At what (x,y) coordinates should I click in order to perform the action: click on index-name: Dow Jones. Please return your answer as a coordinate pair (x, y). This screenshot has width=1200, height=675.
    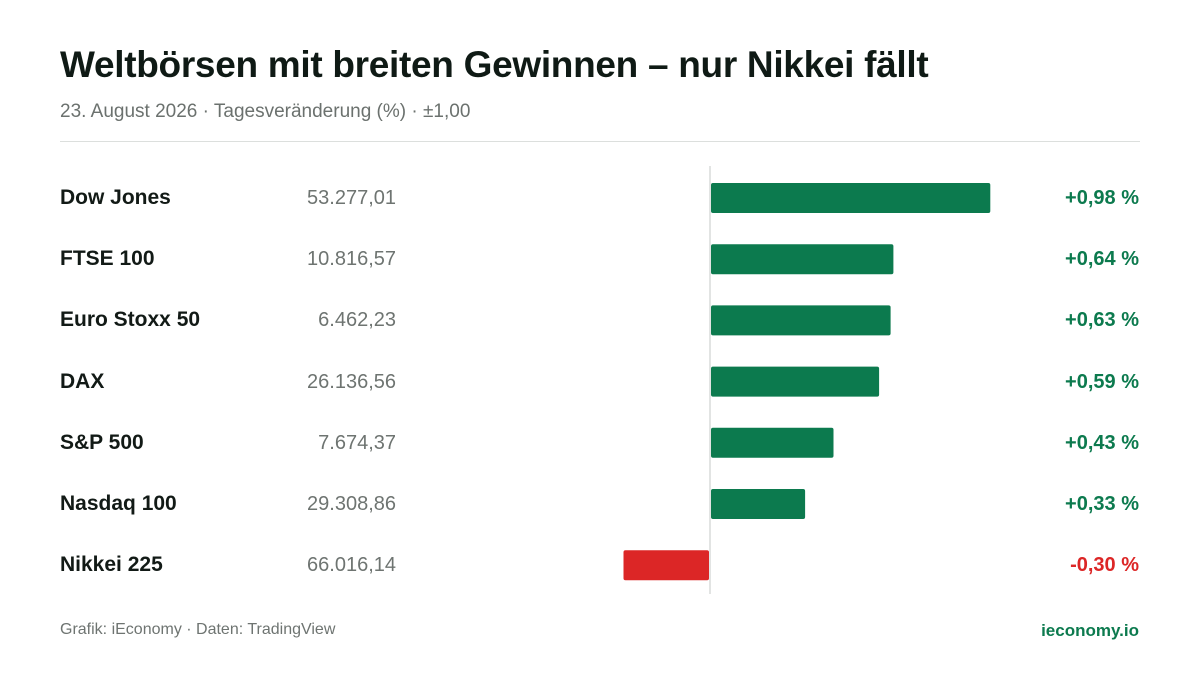
    Looking at the image, I should click on (115, 197).